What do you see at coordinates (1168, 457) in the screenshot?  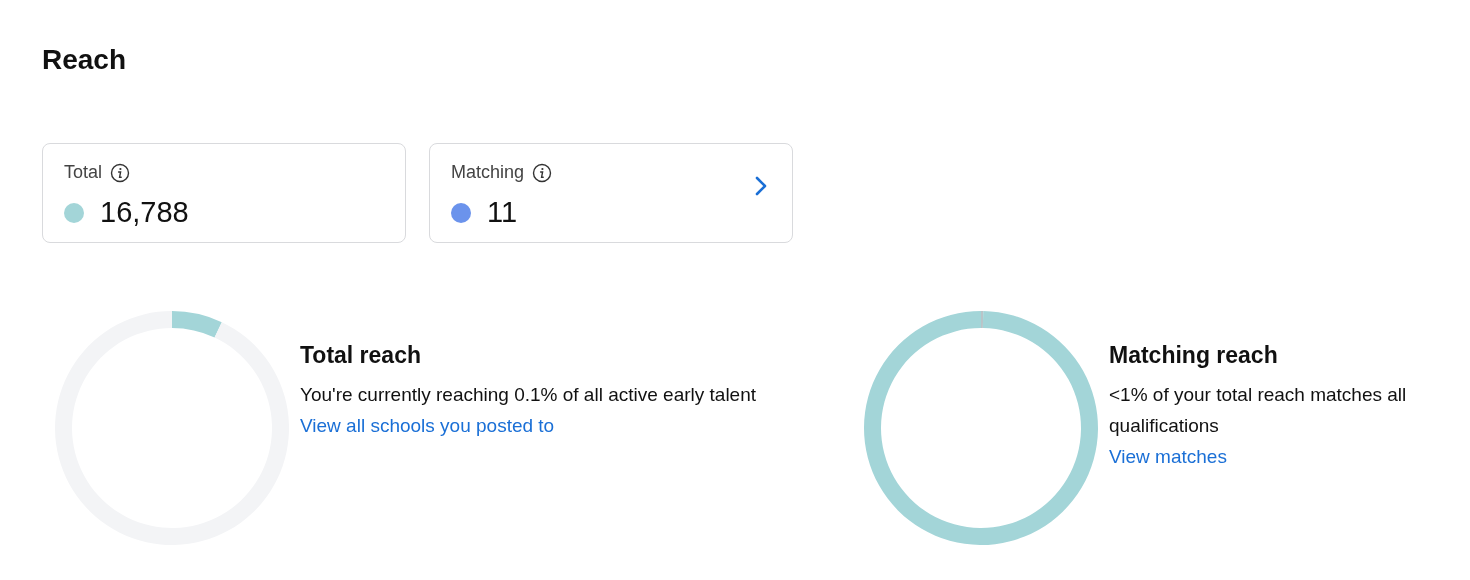 I see `text: View matches` at bounding box center [1168, 457].